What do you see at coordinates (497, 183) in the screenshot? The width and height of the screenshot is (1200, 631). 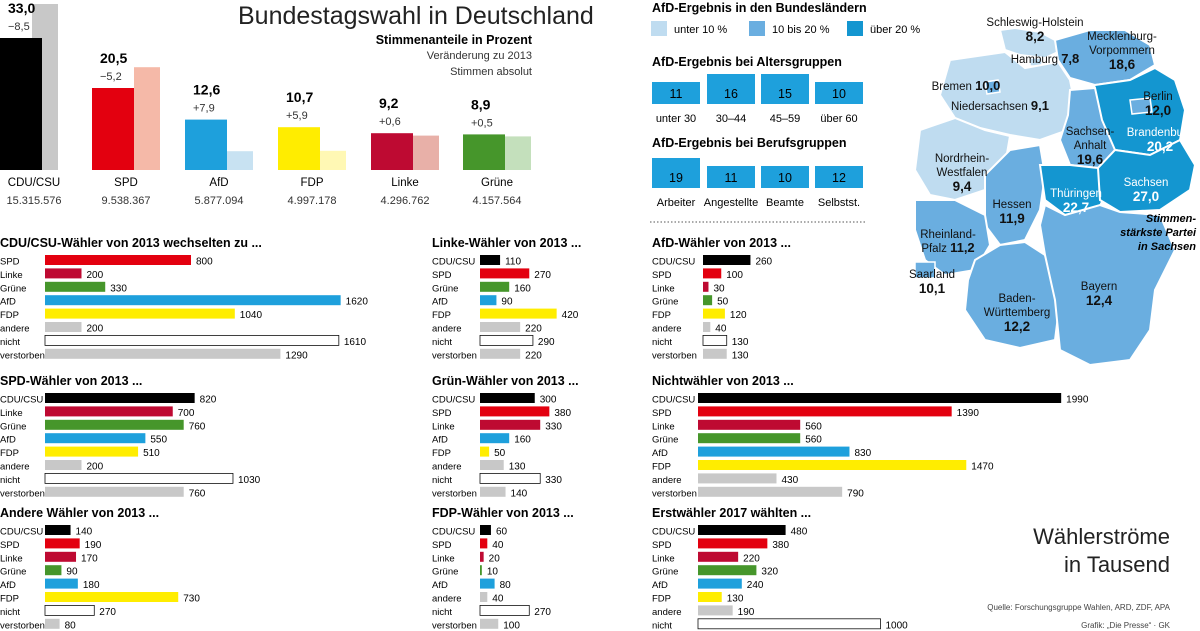 I see `category-label: Grüne` at bounding box center [497, 183].